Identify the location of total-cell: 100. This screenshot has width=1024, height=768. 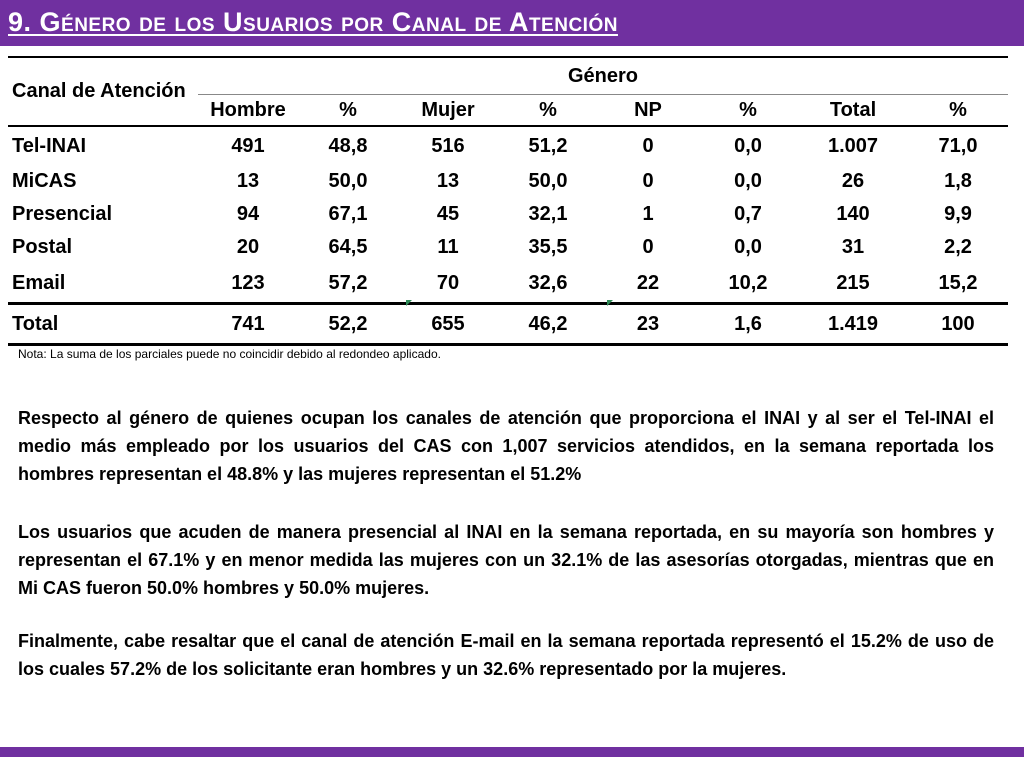
(958, 324).